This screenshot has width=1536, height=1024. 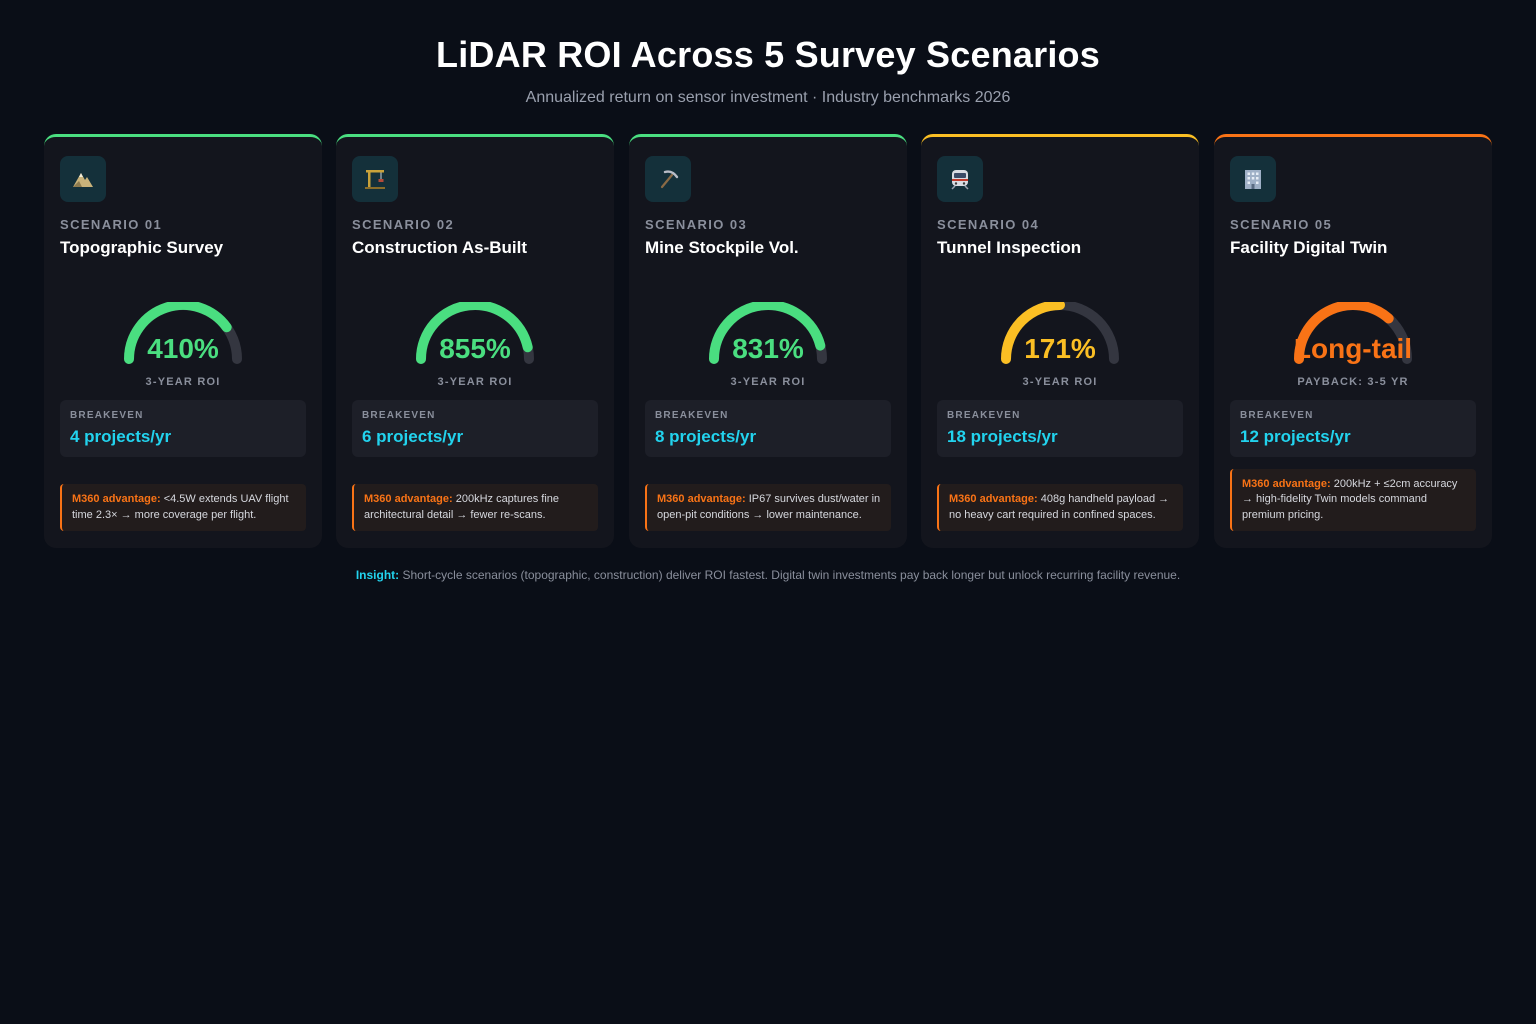 I want to click on scenario-name: Facility Digital Twin, so click(x=1309, y=247).